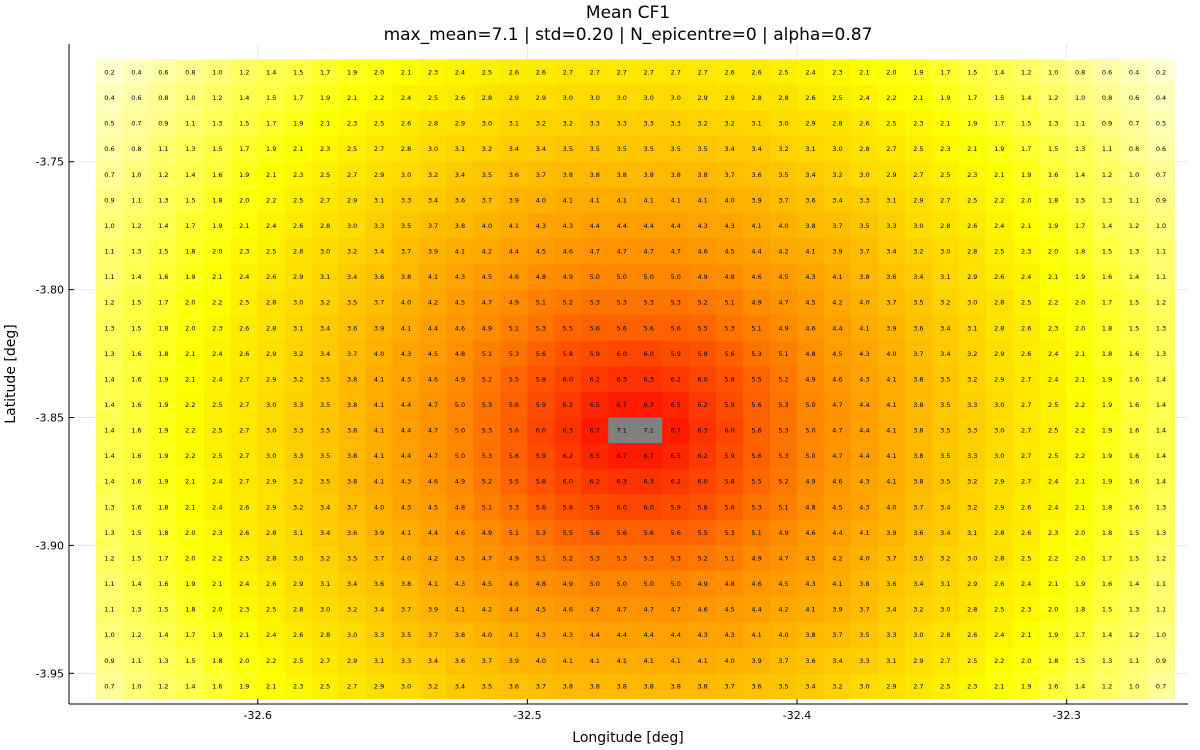  I want to click on cell-value-label: 3.1, so click(298, 533).